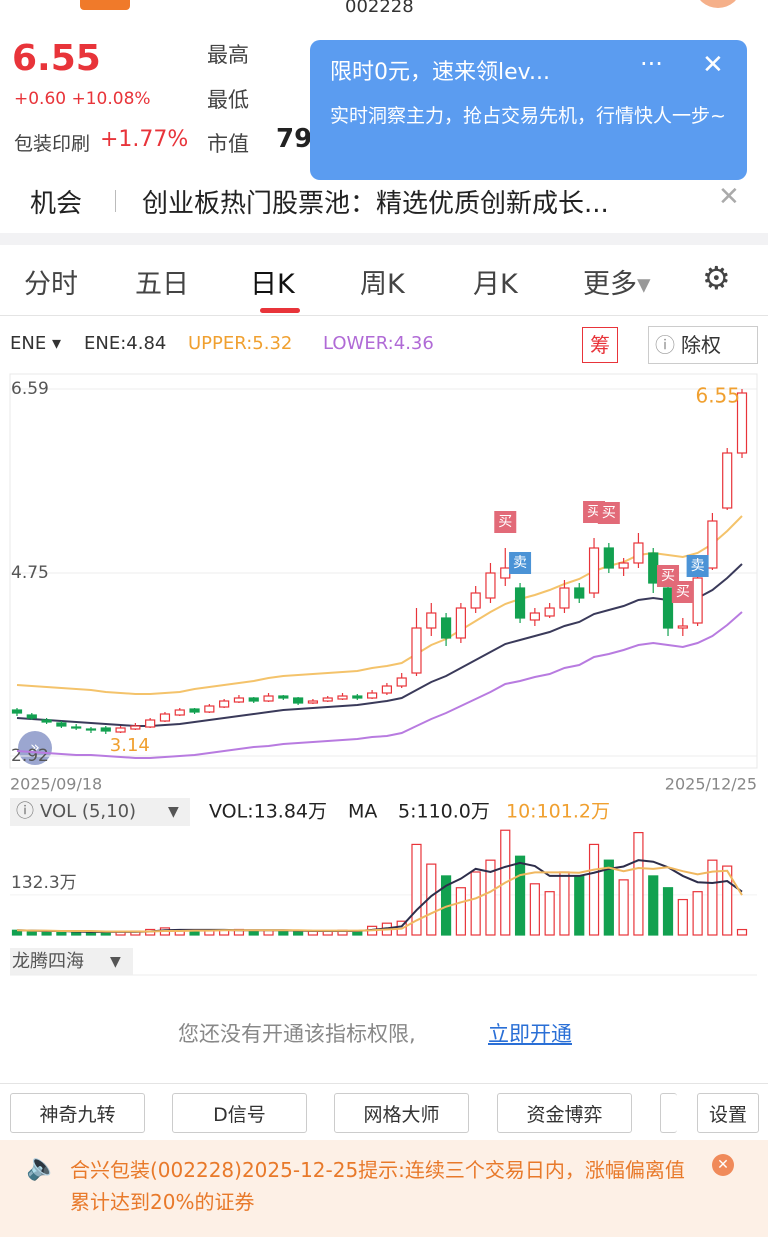 The image size is (768, 1237). I want to click on change: +0.60 +10.08%, so click(82, 99).